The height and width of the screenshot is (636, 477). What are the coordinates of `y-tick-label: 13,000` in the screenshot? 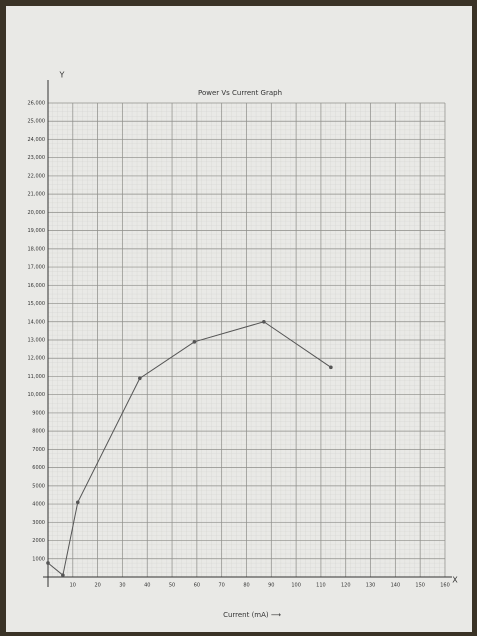 It's located at (37, 341).